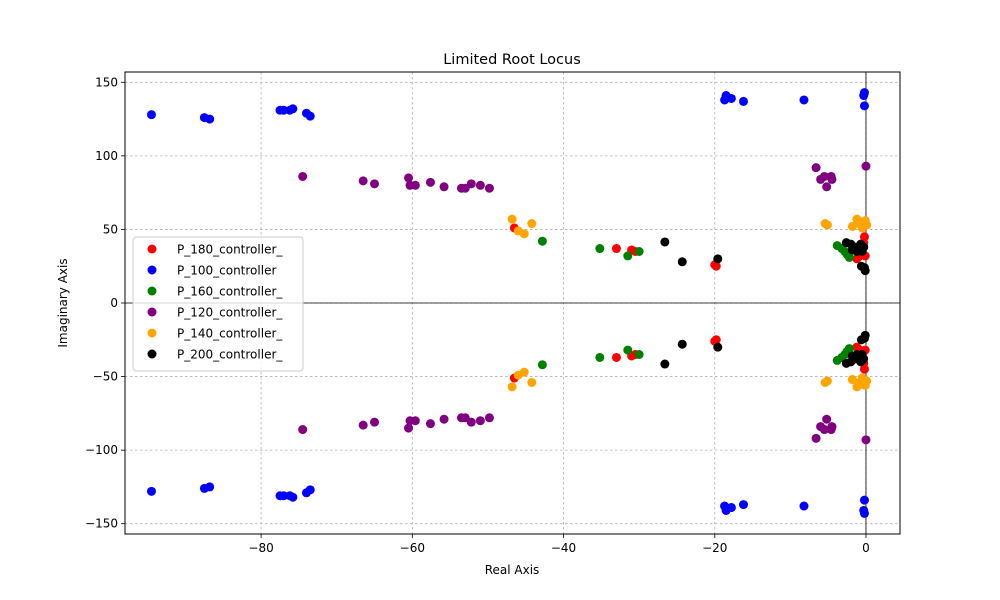 Image resolution: width=1000 pixels, height=600 pixels. Describe the element at coordinates (230, 334) in the screenshot. I see `legend-label: P_140_controller_` at that location.